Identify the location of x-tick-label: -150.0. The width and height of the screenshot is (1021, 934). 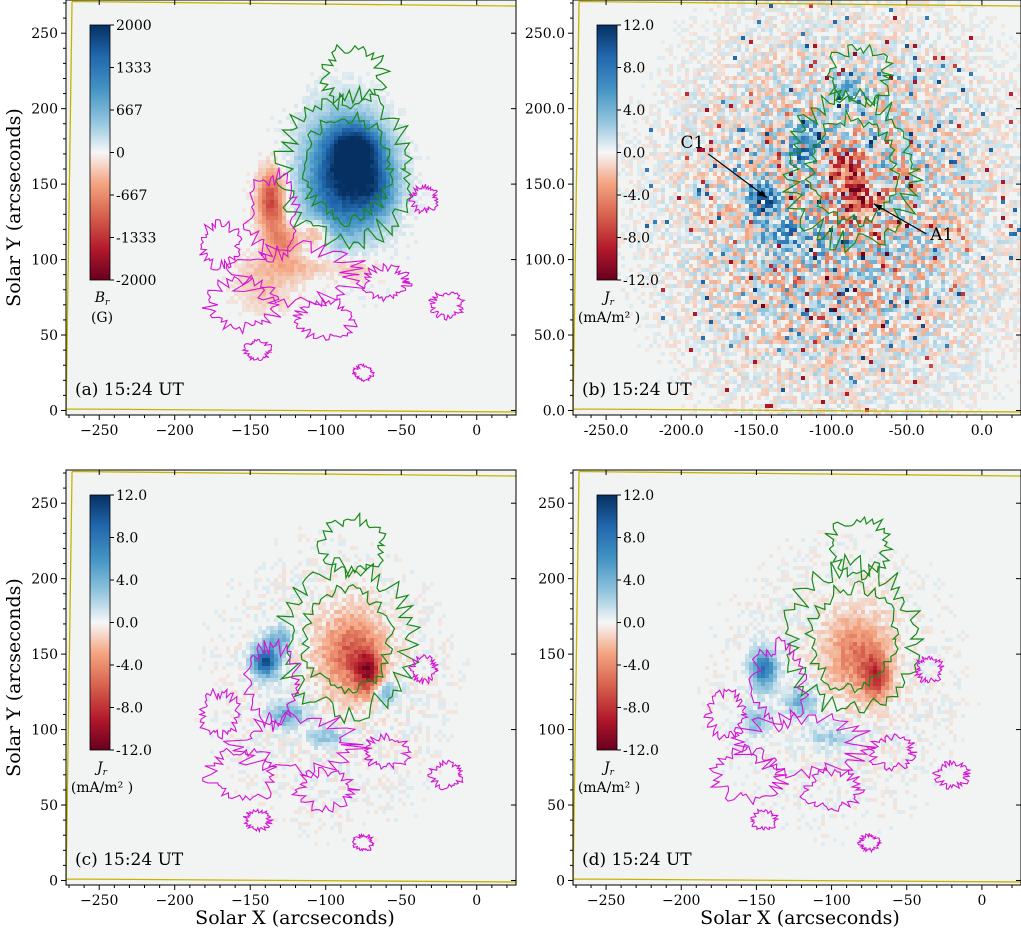
(756, 431).